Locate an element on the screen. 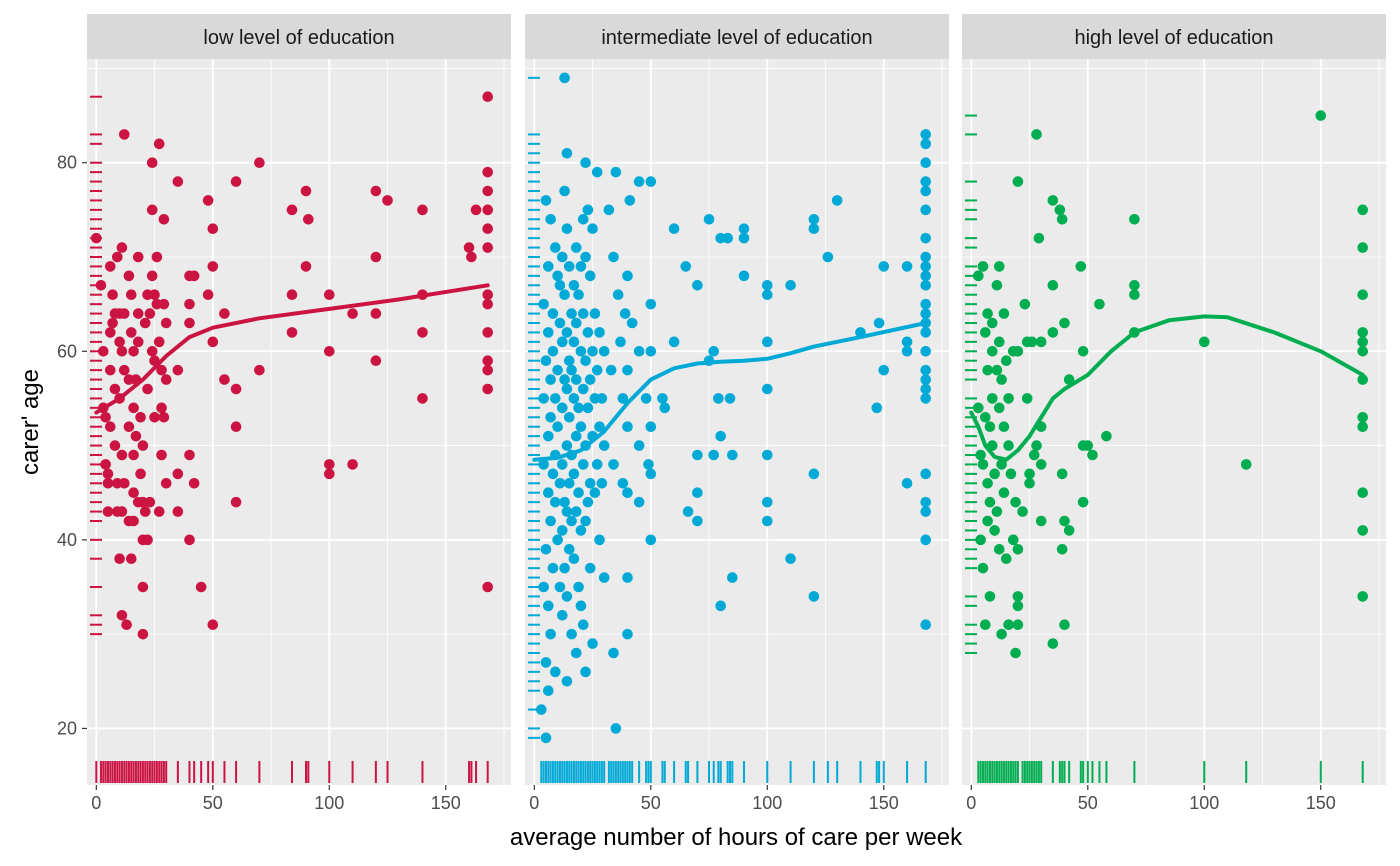 This screenshot has width=1400, height=866. x-tick-label: 50 is located at coordinates (213, 803).